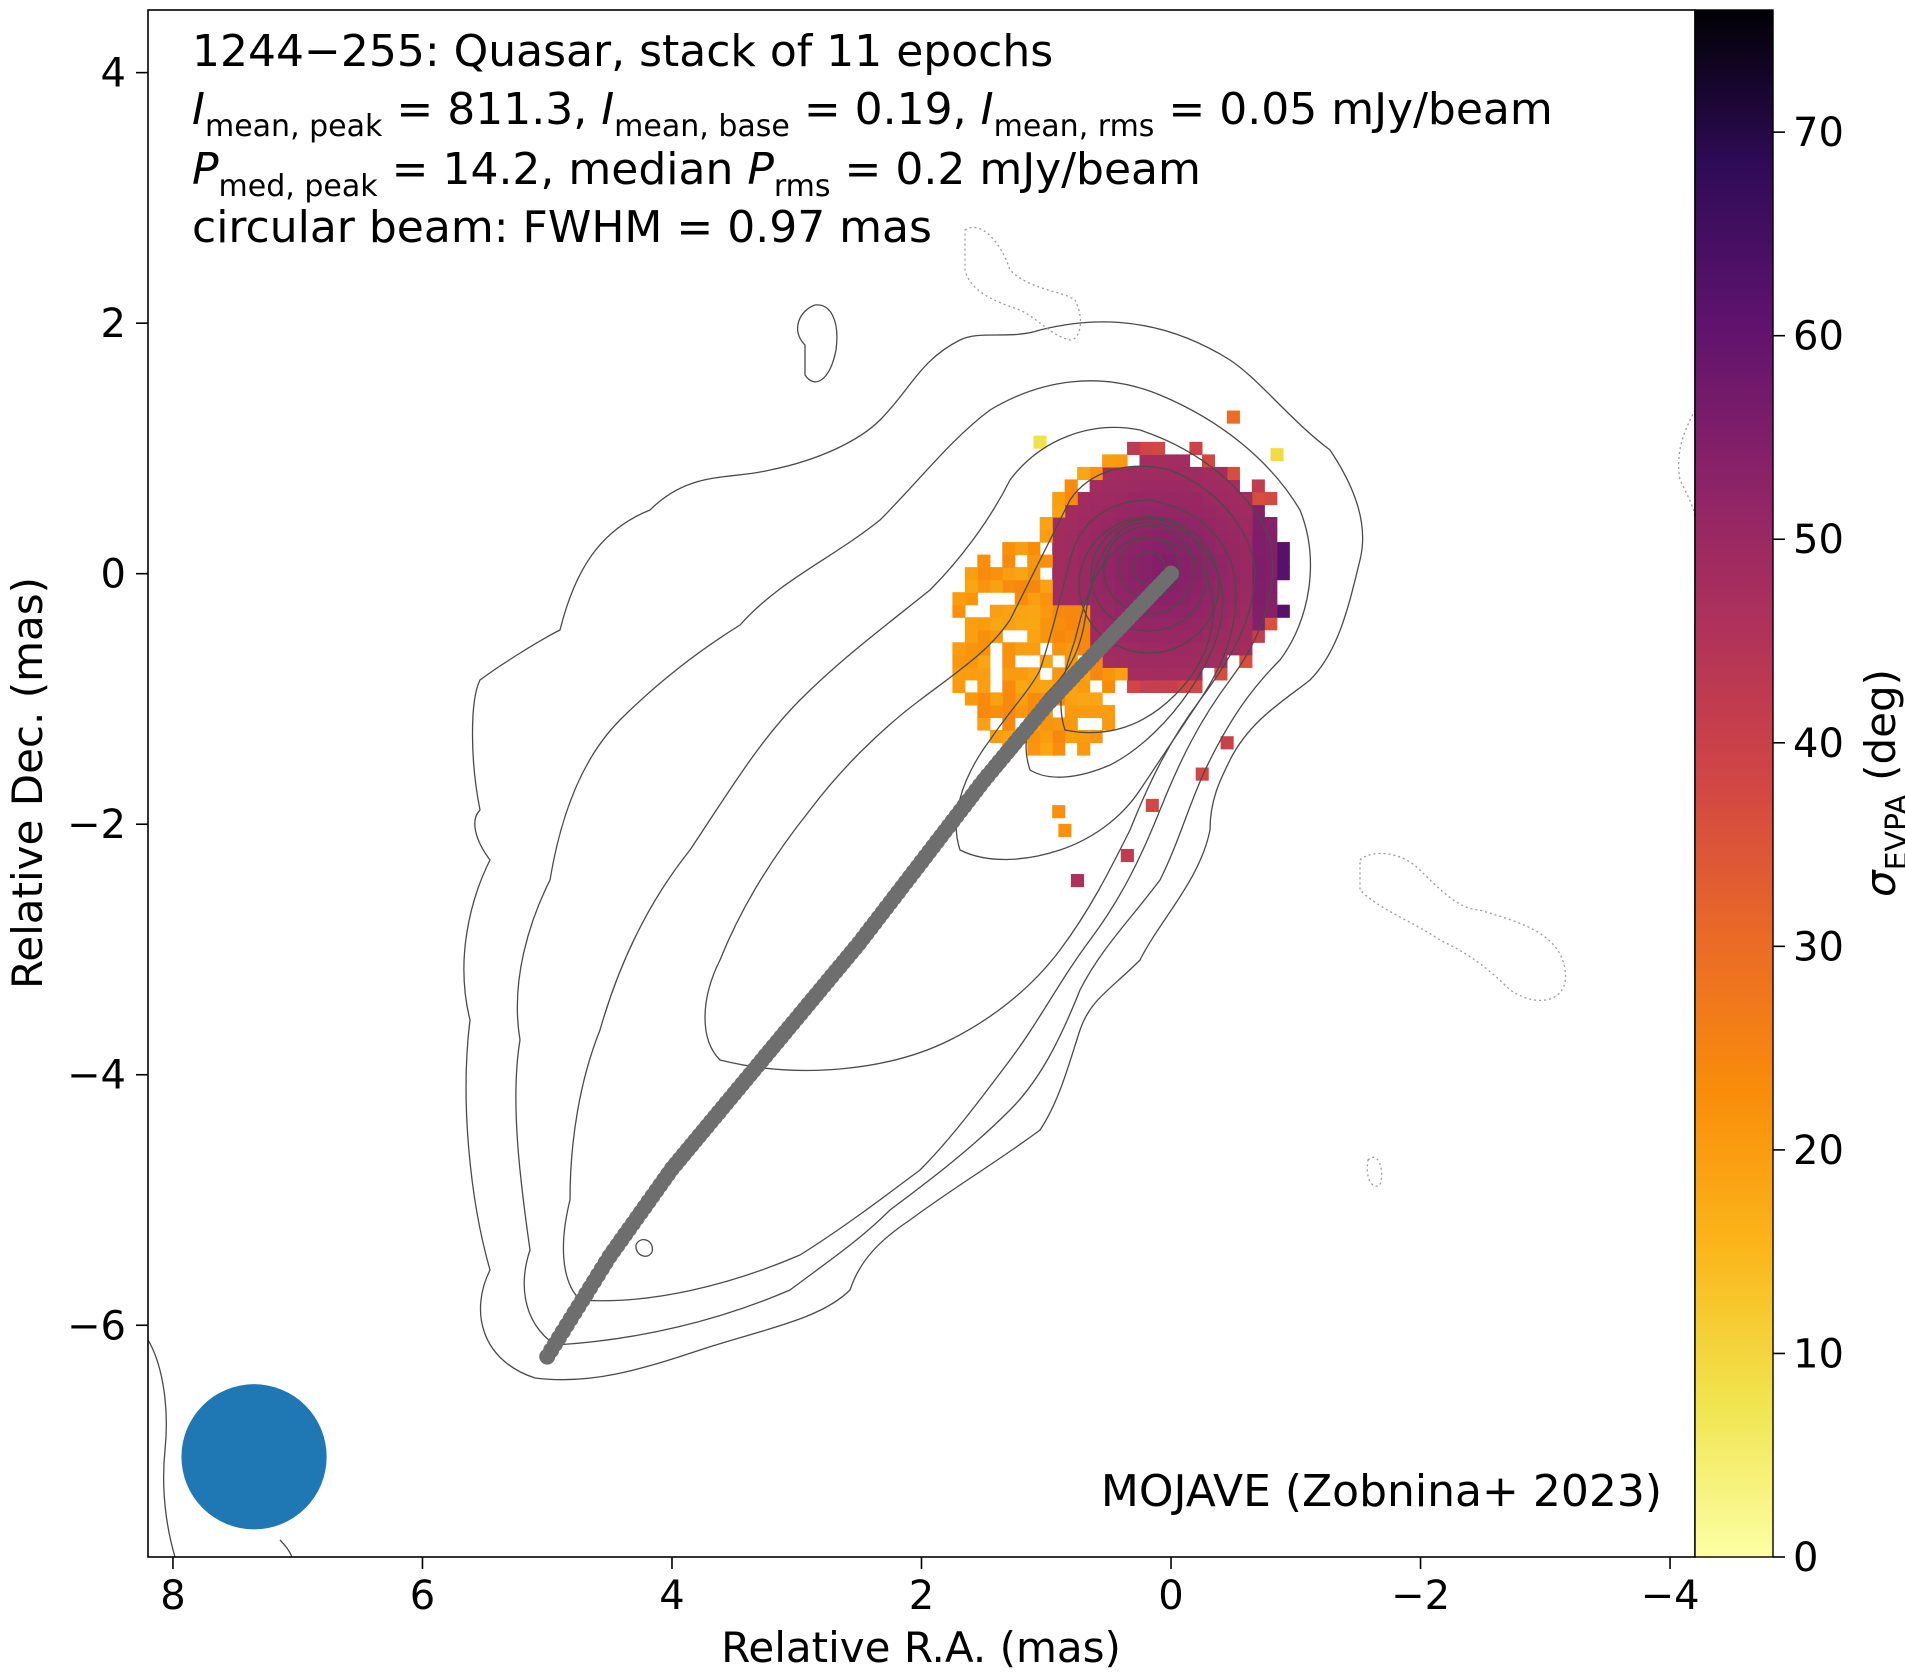 Image resolution: width=1905 pixels, height=1674 pixels. I want to click on x-ticks: 8 6 4 2 0 −2 −4, so click(930, 1588).